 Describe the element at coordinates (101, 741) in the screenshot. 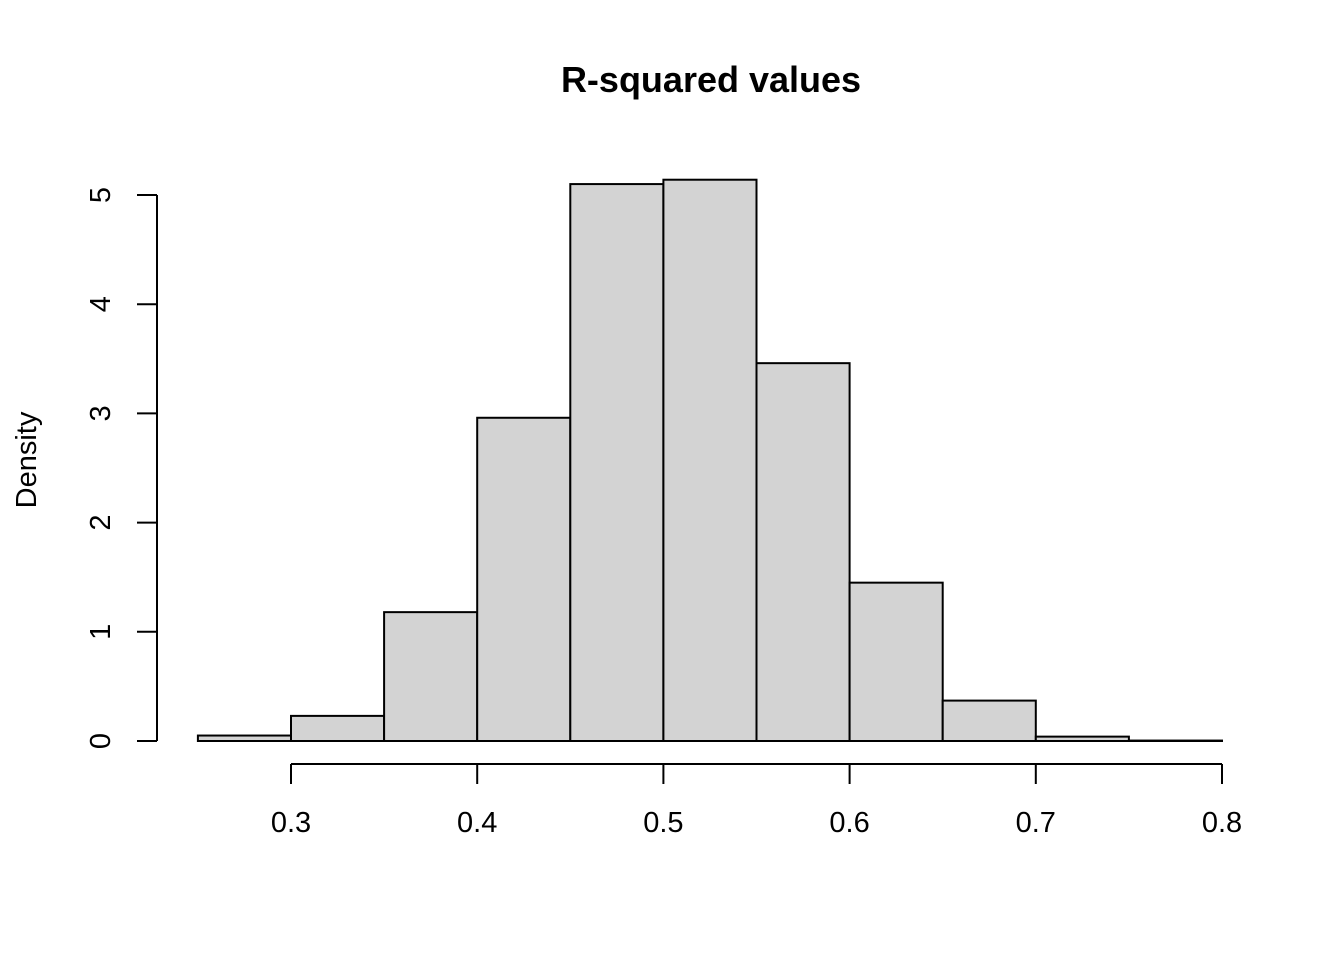

I see `y-tick-label-0: 0` at that location.